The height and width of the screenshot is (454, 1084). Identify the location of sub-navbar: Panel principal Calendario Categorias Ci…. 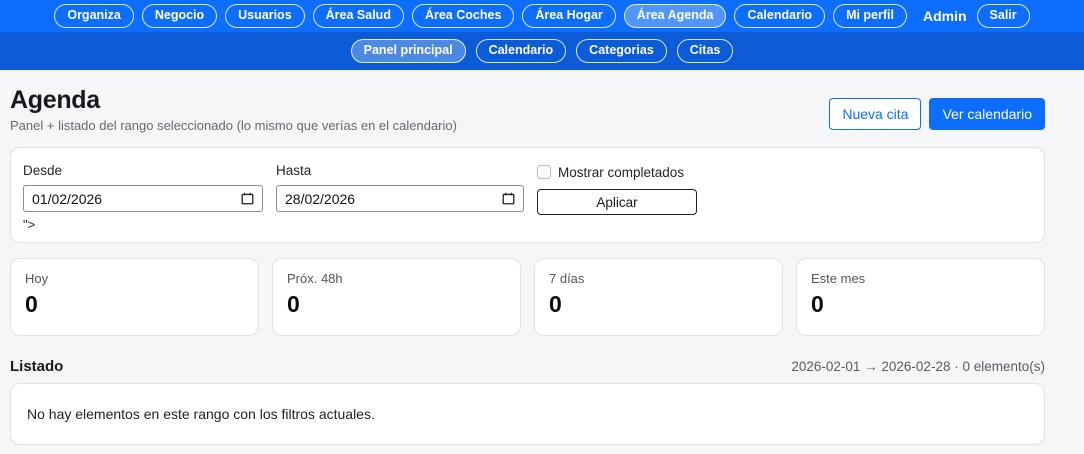
(542, 51).